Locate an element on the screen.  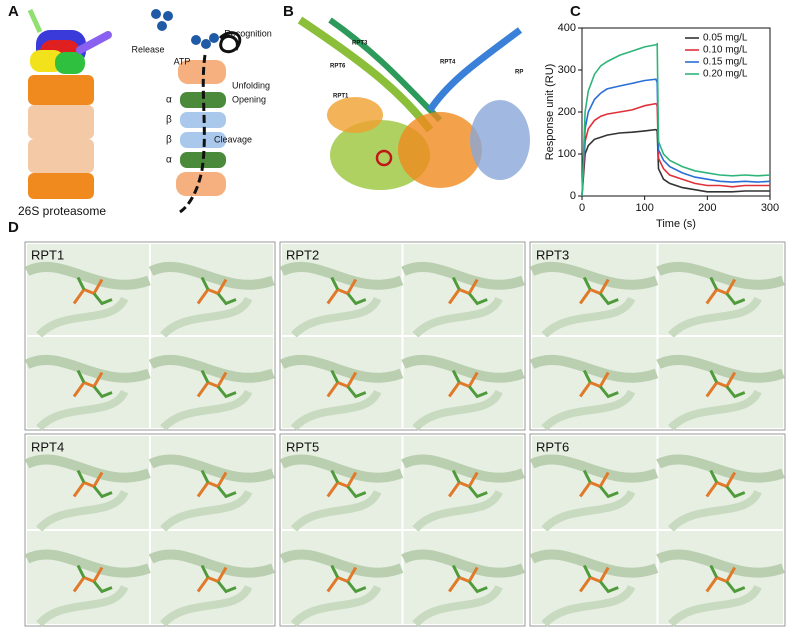
legend-label: 0.10 mg/L is located at coordinates (725, 50).